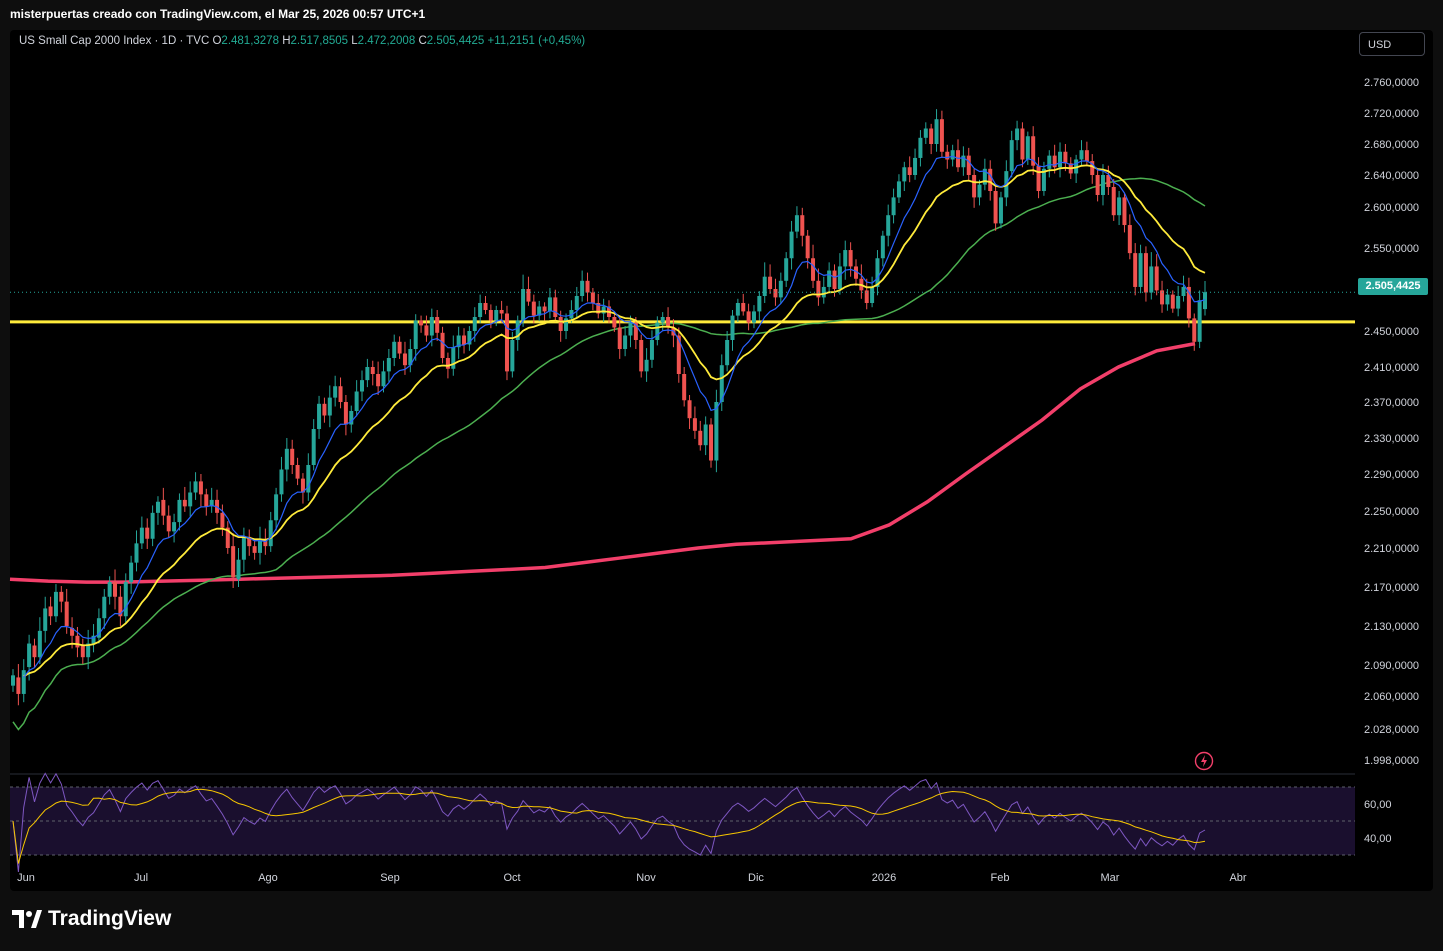  Describe the element at coordinates (1378, 839) in the screenshot. I see `rsi-axis-tick: 40,00` at that location.